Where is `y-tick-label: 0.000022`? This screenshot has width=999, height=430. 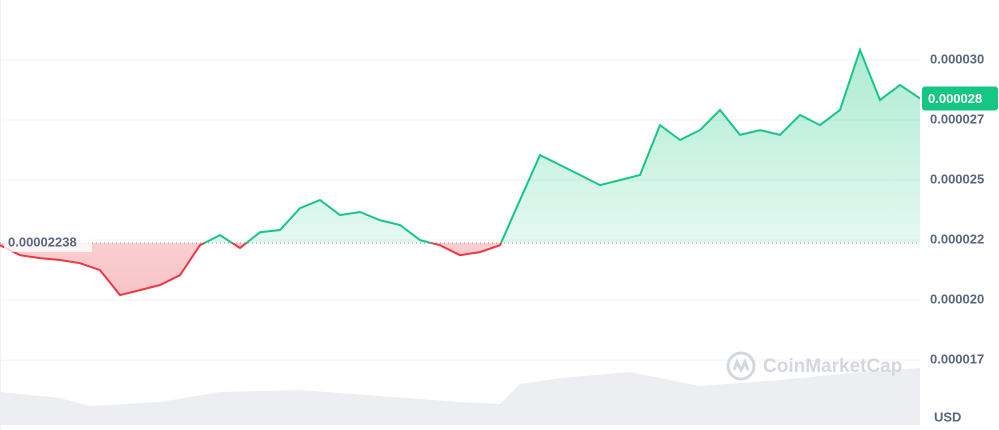
y-tick-label: 0.000022 is located at coordinates (957, 239).